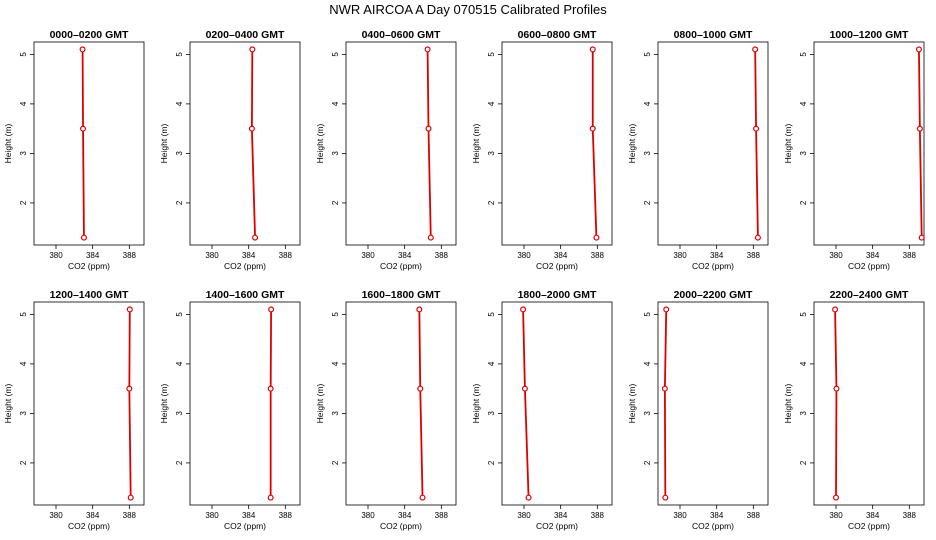 The width and height of the screenshot is (936, 540). I want to click on chart-9-frame, so click(401, 403).